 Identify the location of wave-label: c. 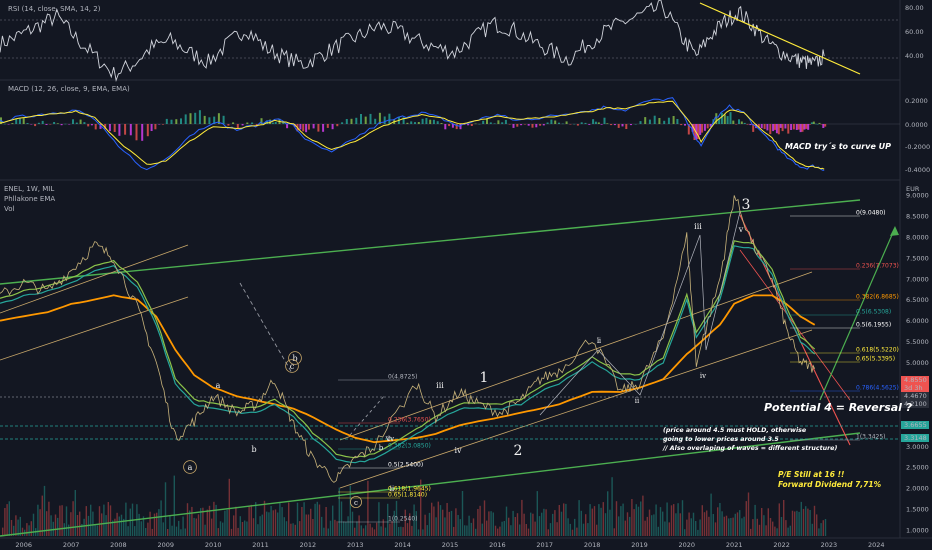
(356, 503).